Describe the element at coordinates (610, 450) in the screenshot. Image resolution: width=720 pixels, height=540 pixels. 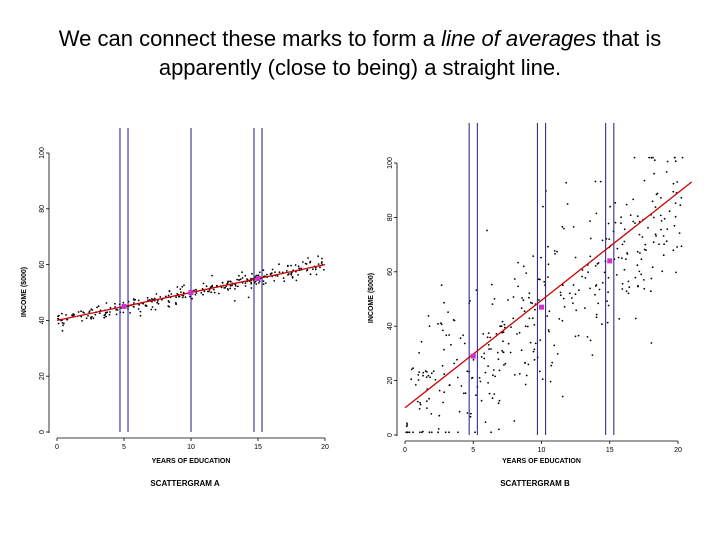
I see `x-tick-label: 15` at that location.